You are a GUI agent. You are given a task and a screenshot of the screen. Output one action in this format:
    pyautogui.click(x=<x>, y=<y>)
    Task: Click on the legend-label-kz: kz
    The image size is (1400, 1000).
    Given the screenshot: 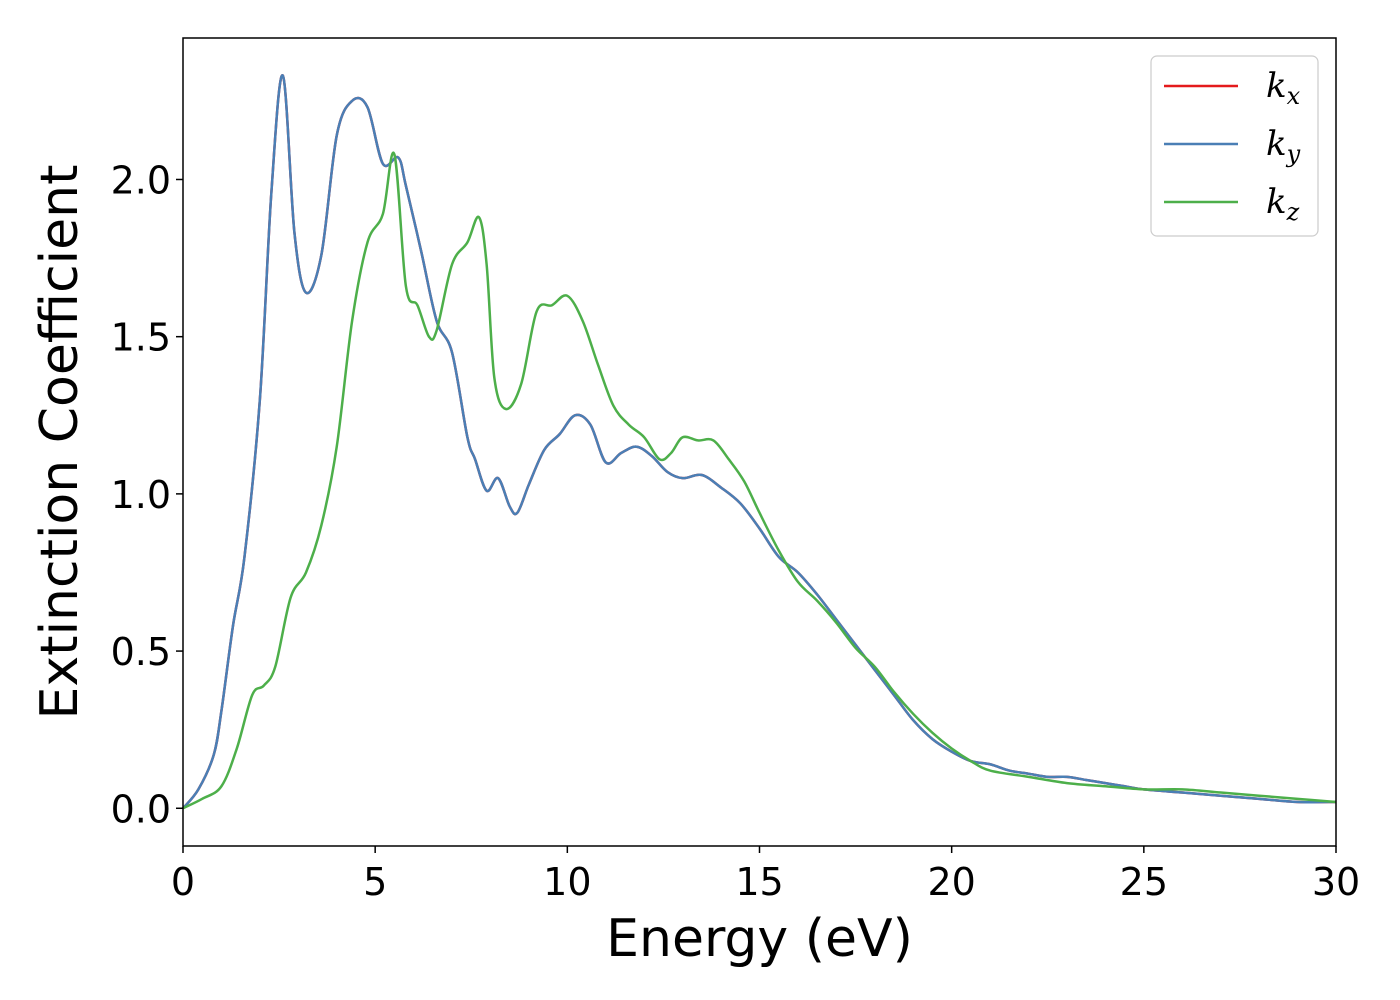 What is the action you would take?
    pyautogui.click(x=1283, y=204)
    